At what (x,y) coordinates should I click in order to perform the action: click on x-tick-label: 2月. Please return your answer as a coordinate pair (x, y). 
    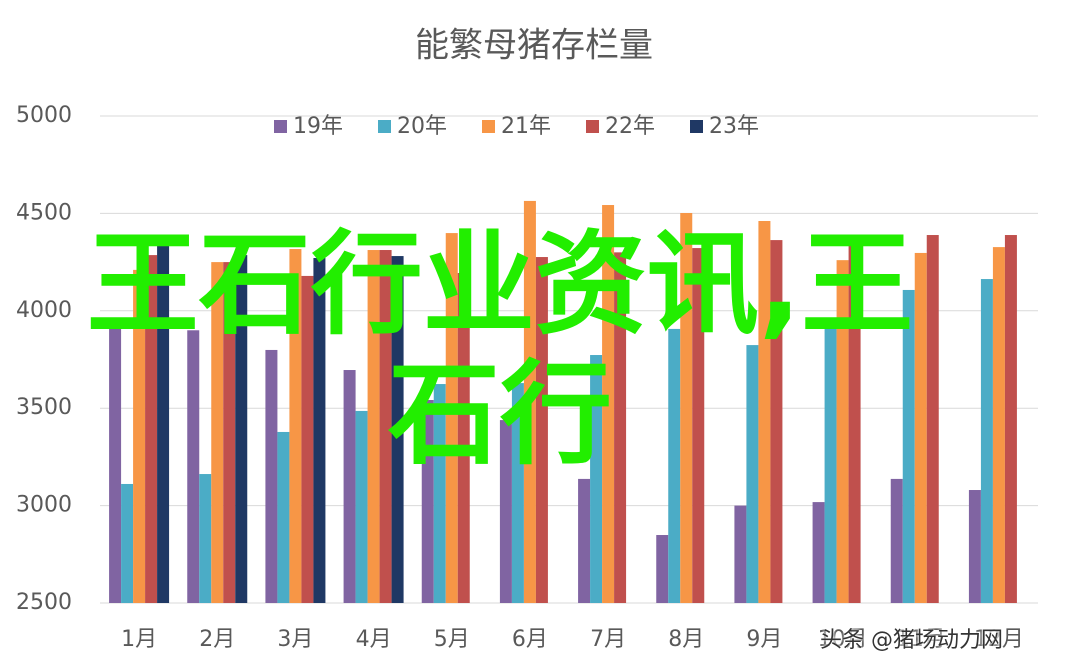
    Looking at the image, I should click on (217, 639).